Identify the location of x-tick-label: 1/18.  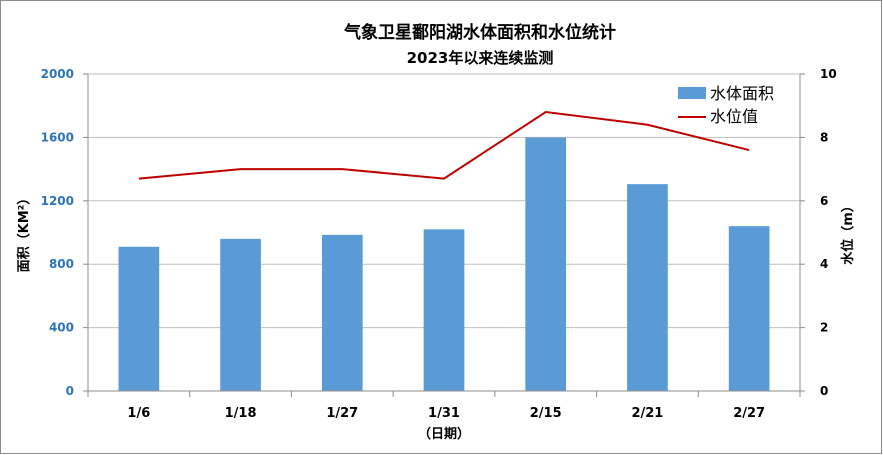
(241, 413).